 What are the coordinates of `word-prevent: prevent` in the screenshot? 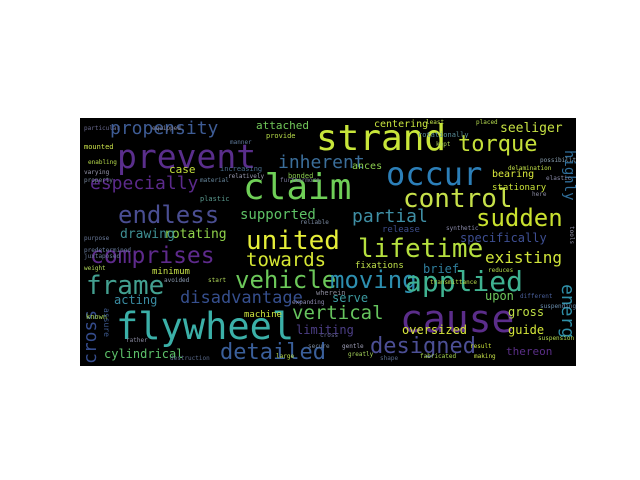 It's located at (187, 156).